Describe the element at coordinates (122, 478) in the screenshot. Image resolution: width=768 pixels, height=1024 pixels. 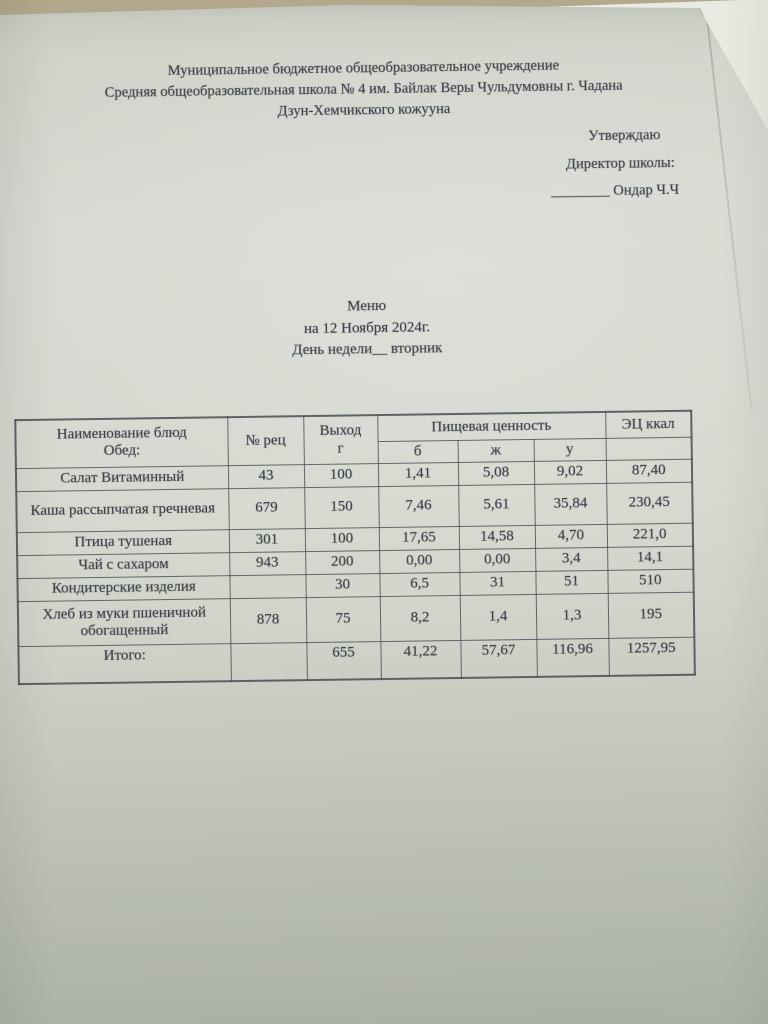
I see `dish-name-cell: Салат Витаминный` at that location.